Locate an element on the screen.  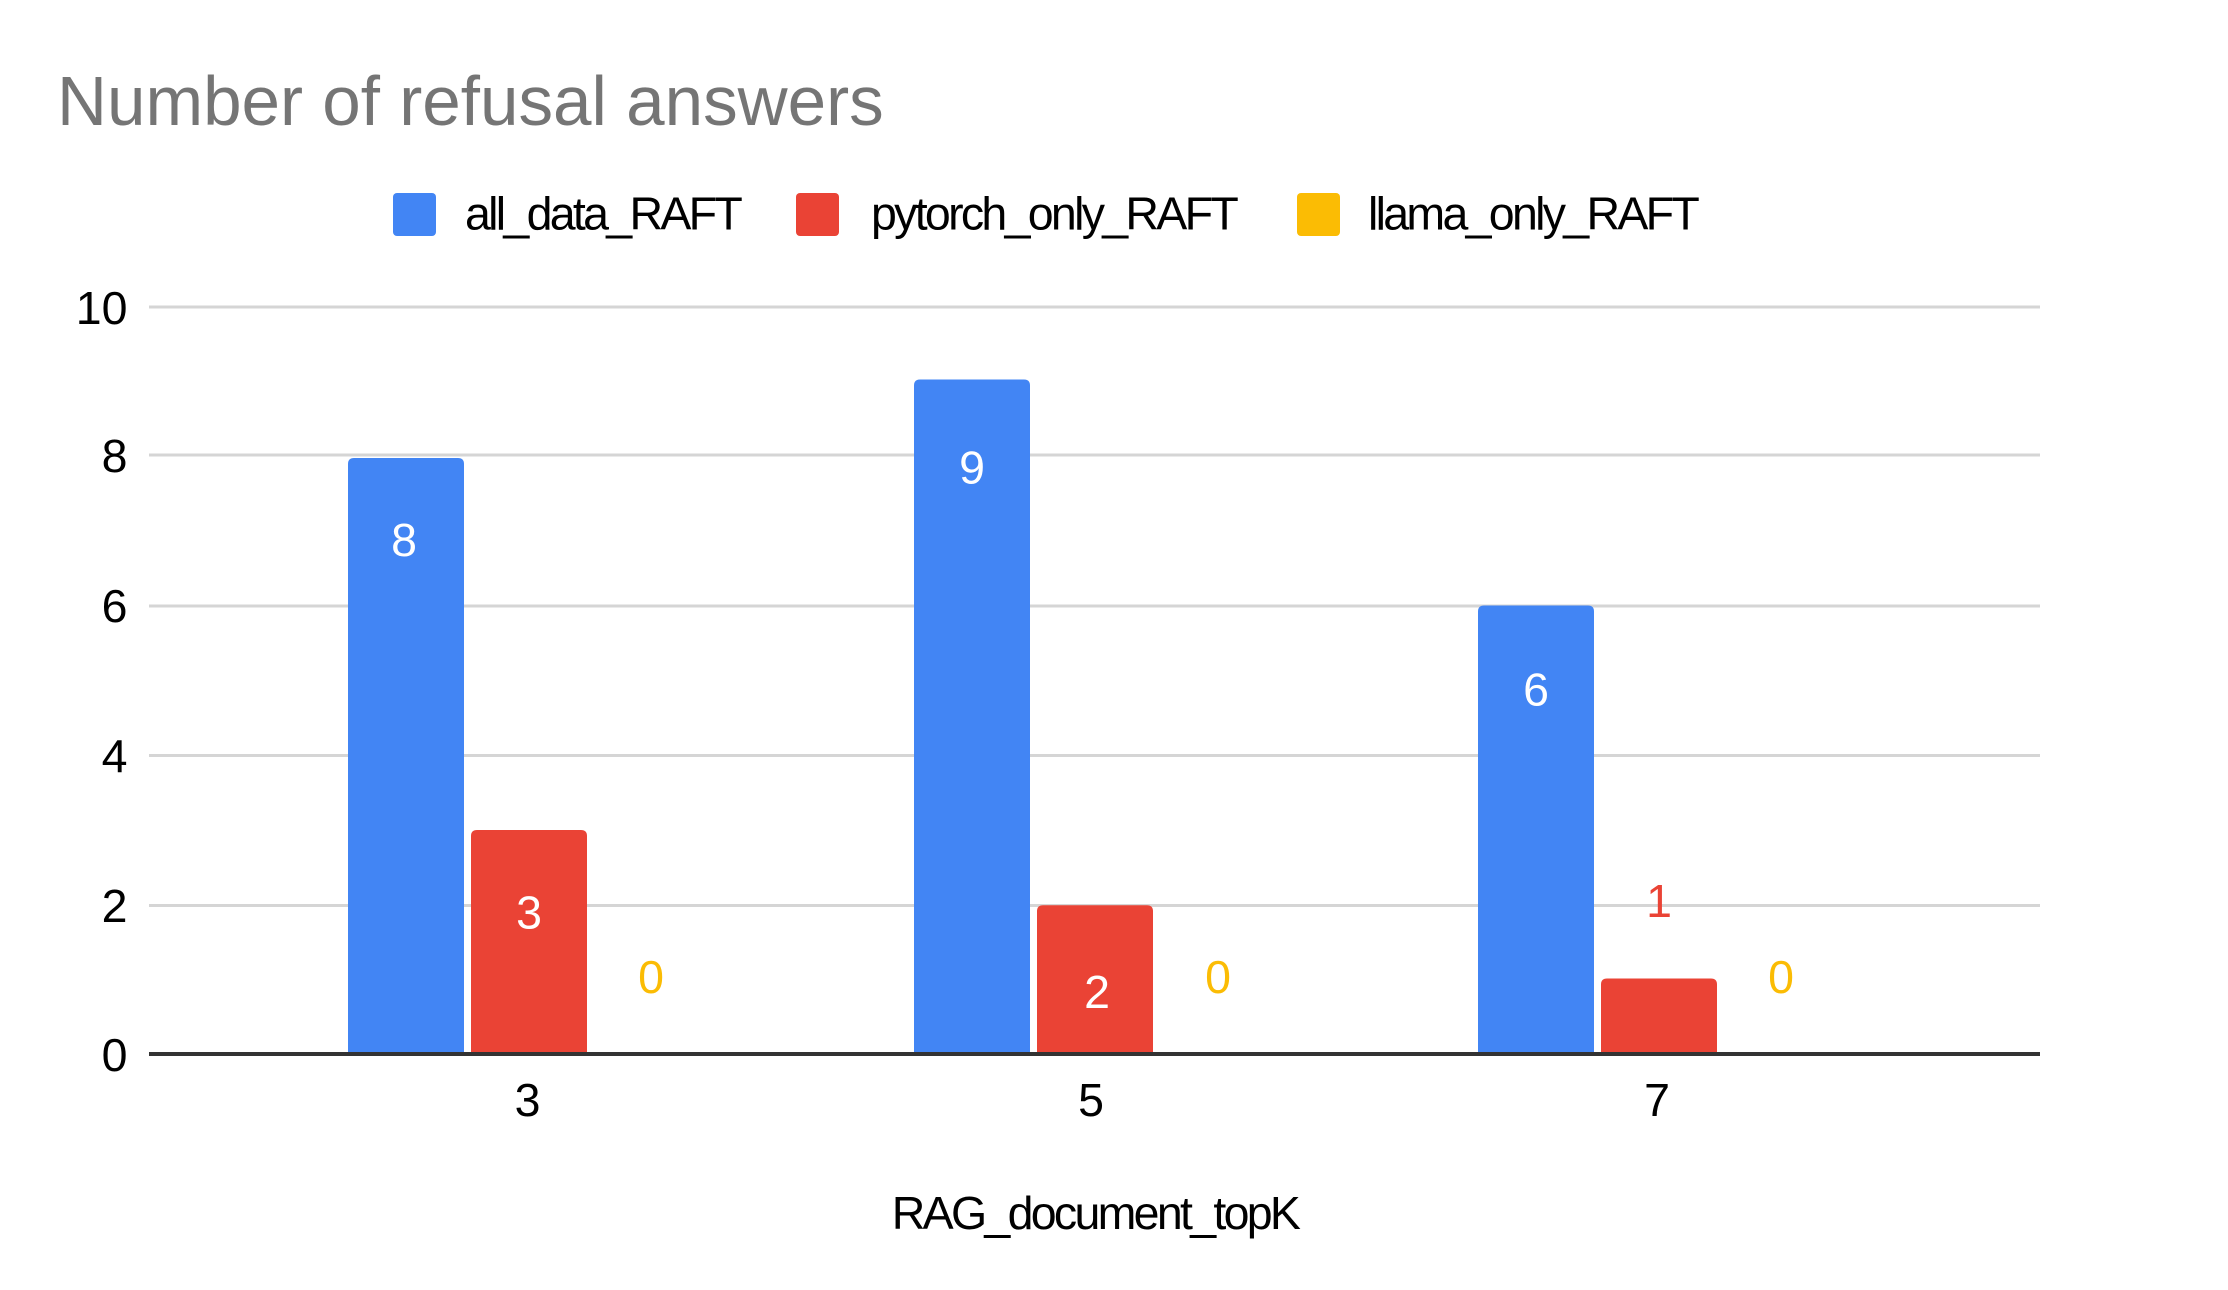
svg-text: 7 is located at coordinates (1657, 1100).